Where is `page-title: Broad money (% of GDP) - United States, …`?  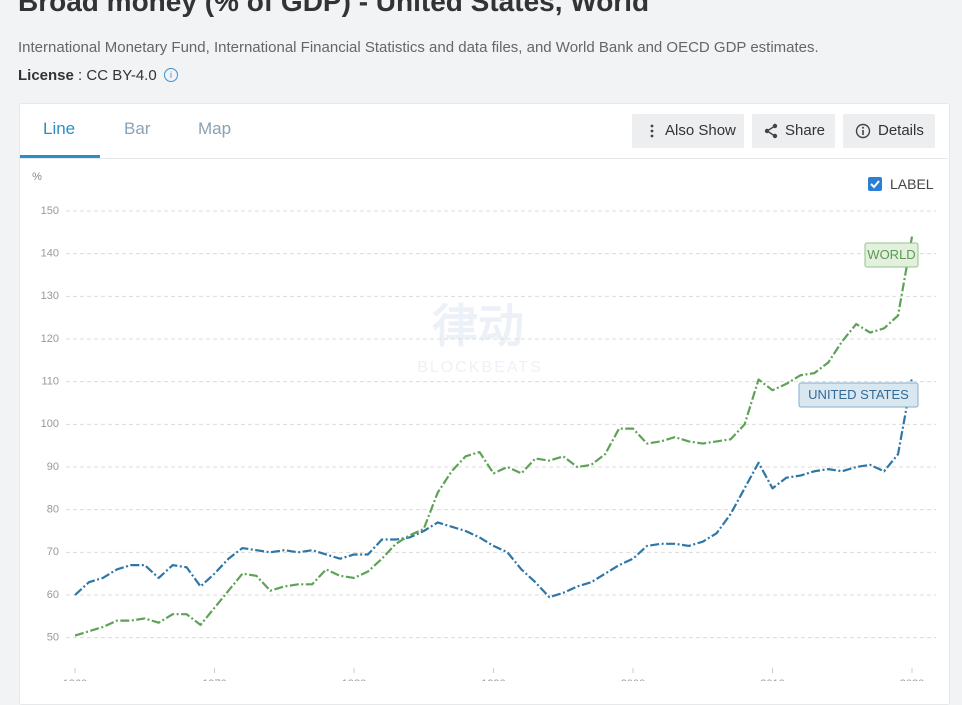 page-title: Broad money (% of GDP) - United States, … is located at coordinates (334, 8).